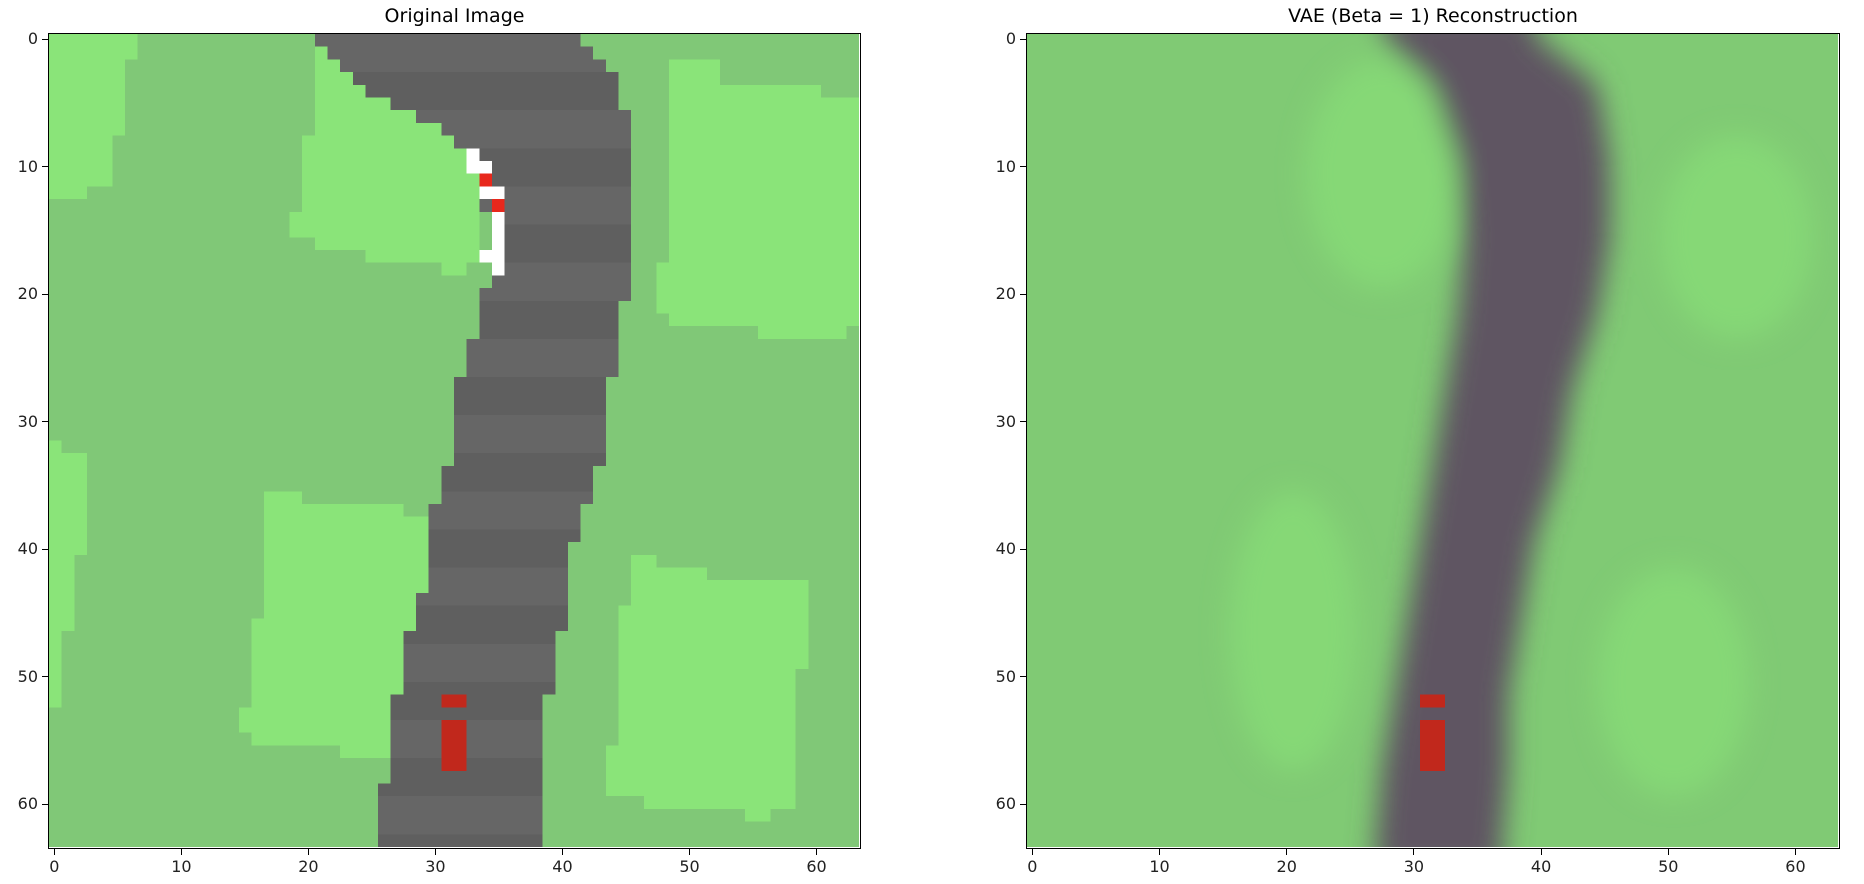 This screenshot has width=1864, height=884. I want to click on y-tick-label: 40, so click(1005, 549).